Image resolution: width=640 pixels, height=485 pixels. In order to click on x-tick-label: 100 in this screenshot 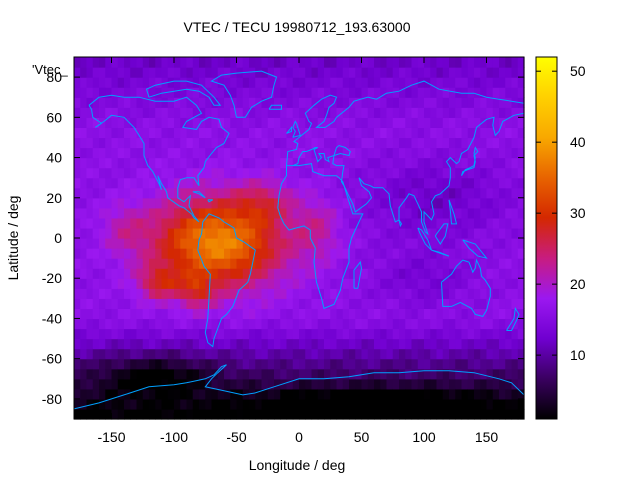, I will do `click(424, 437)`.